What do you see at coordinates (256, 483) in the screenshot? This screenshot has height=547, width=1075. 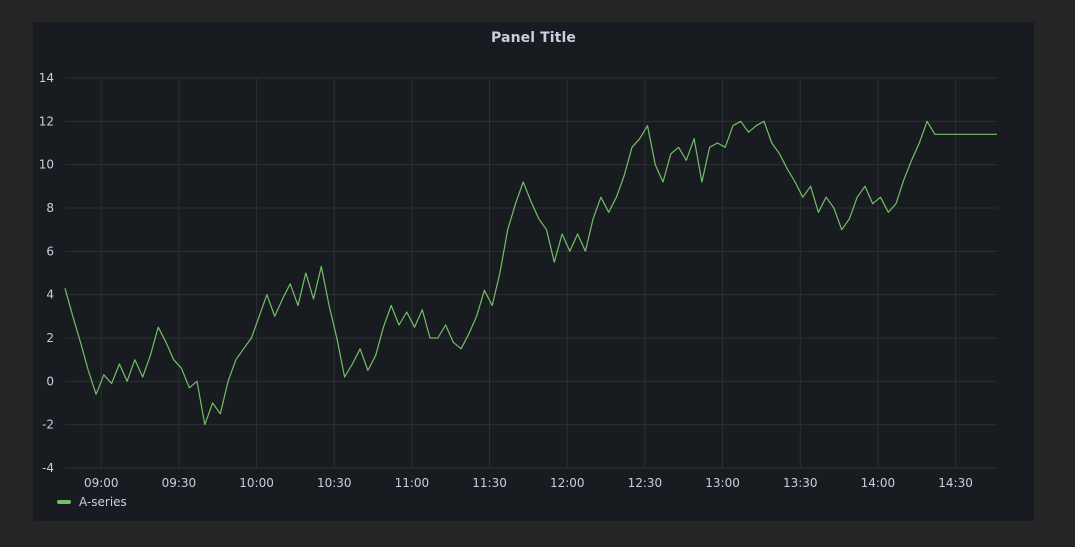 I see `x-tick-label: 10:00` at bounding box center [256, 483].